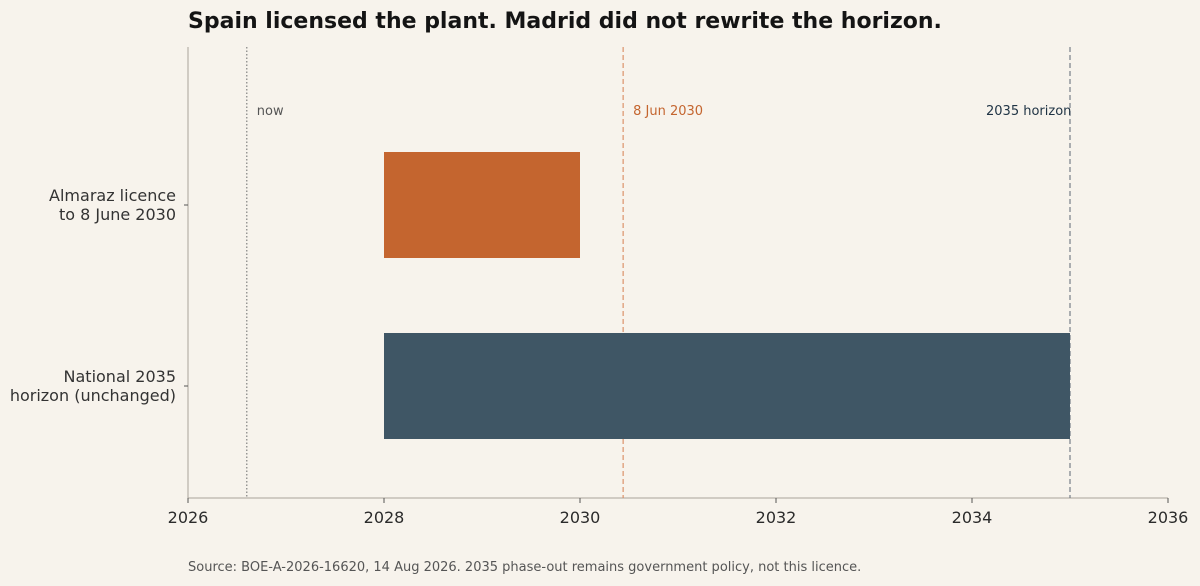 This screenshot has height=586, width=1200. What do you see at coordinates (93, 395) in the screenshot?
I see `y-category-label-line: horizon (unchanged)` at bounding box center [93, 395].